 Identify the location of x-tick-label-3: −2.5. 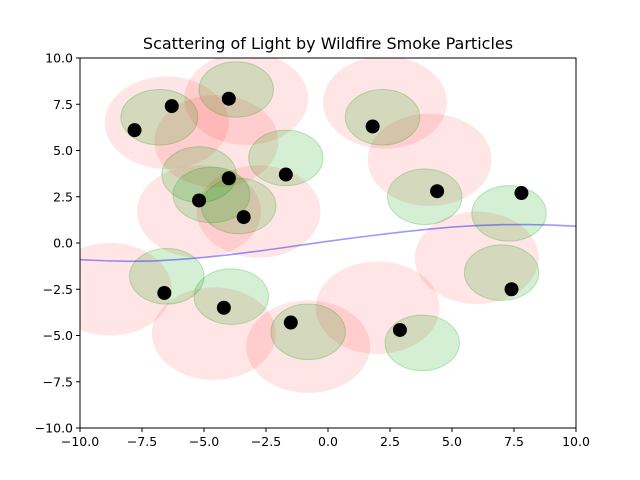
(266, 441).